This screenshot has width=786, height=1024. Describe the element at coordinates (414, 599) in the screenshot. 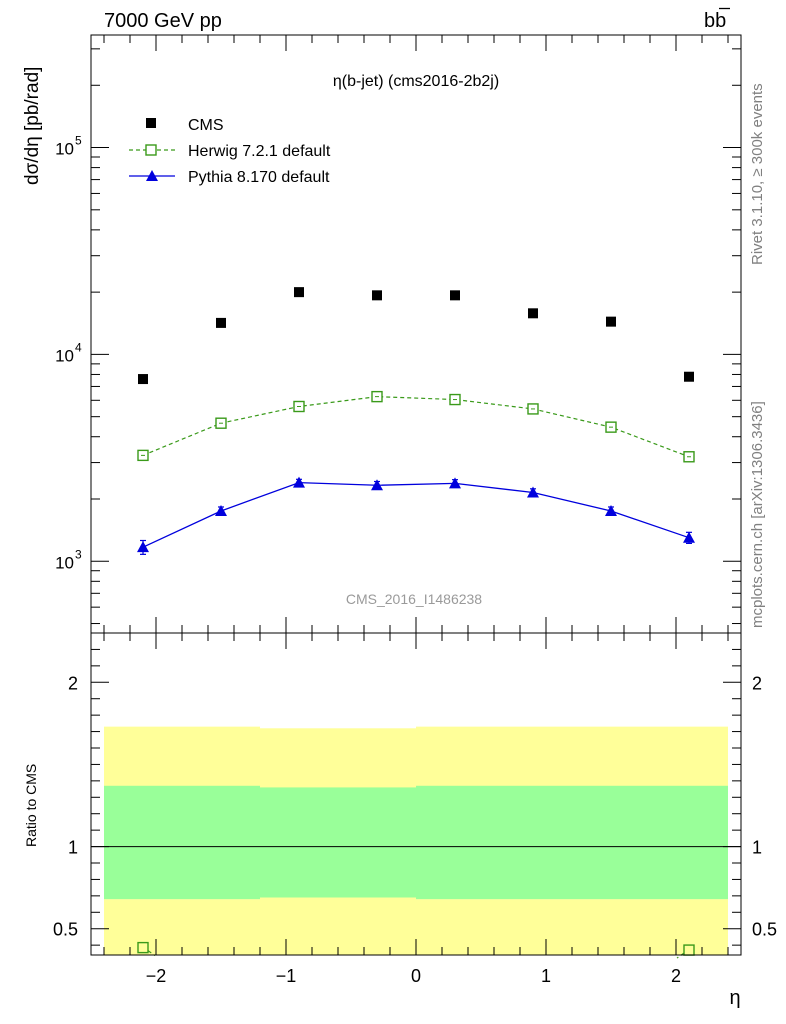

I see `analysis-id: CMS_2016_I1486238` at that location.